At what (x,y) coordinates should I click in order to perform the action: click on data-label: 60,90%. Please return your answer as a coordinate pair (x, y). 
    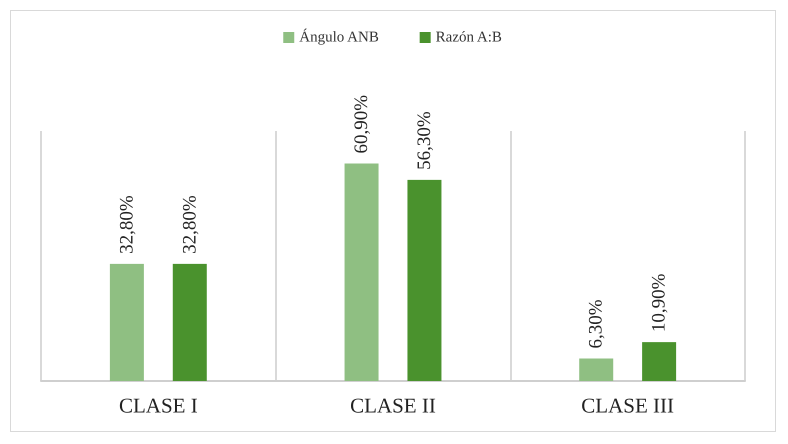
    Looking at the image, I should click on (361, 124).